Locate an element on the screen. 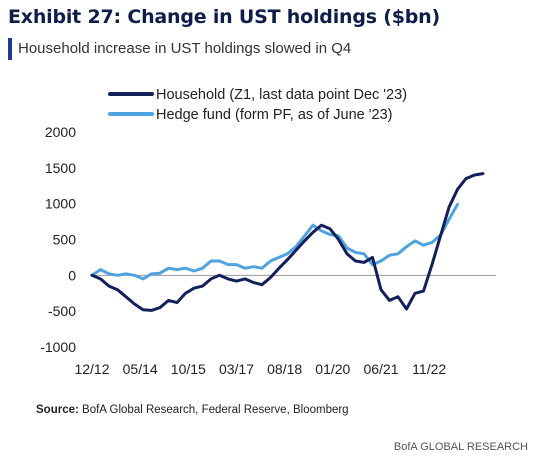  y-tick-label: 0 is located at coordinates (72, 275).